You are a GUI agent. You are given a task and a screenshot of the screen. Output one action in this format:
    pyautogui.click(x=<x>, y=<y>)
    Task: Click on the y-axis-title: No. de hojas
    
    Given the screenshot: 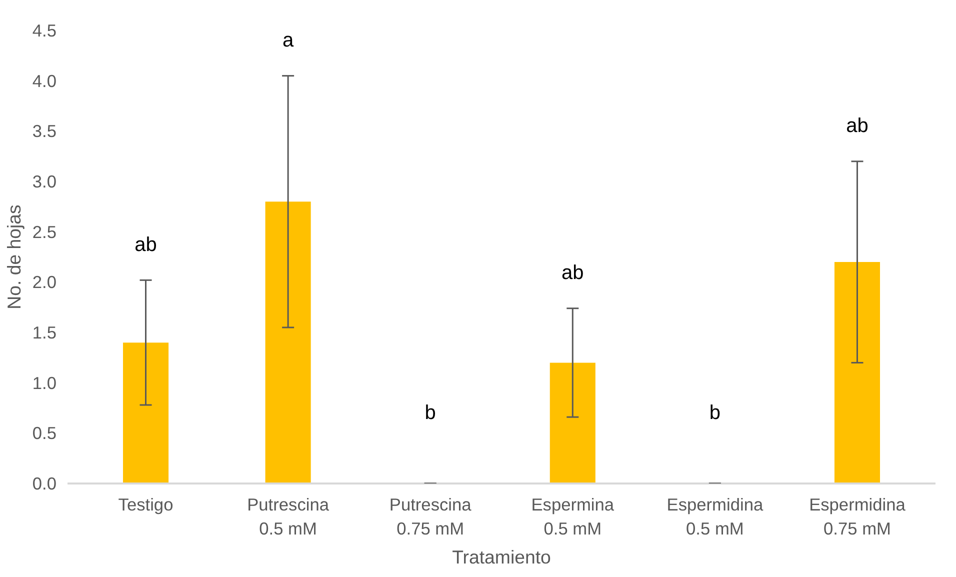 What is the action you would take?
    pyautogui.click(x=13, y=257)
    